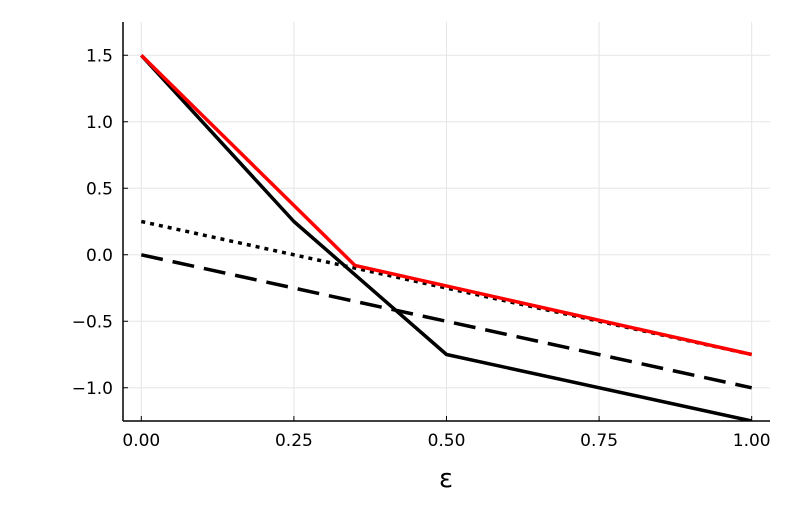 Image resolution: width=793 pixels, height=529 pixels. Describe the element at coordinates (99, 56) in the screenshot. I see `y-tick-label: 1.5` at that location.